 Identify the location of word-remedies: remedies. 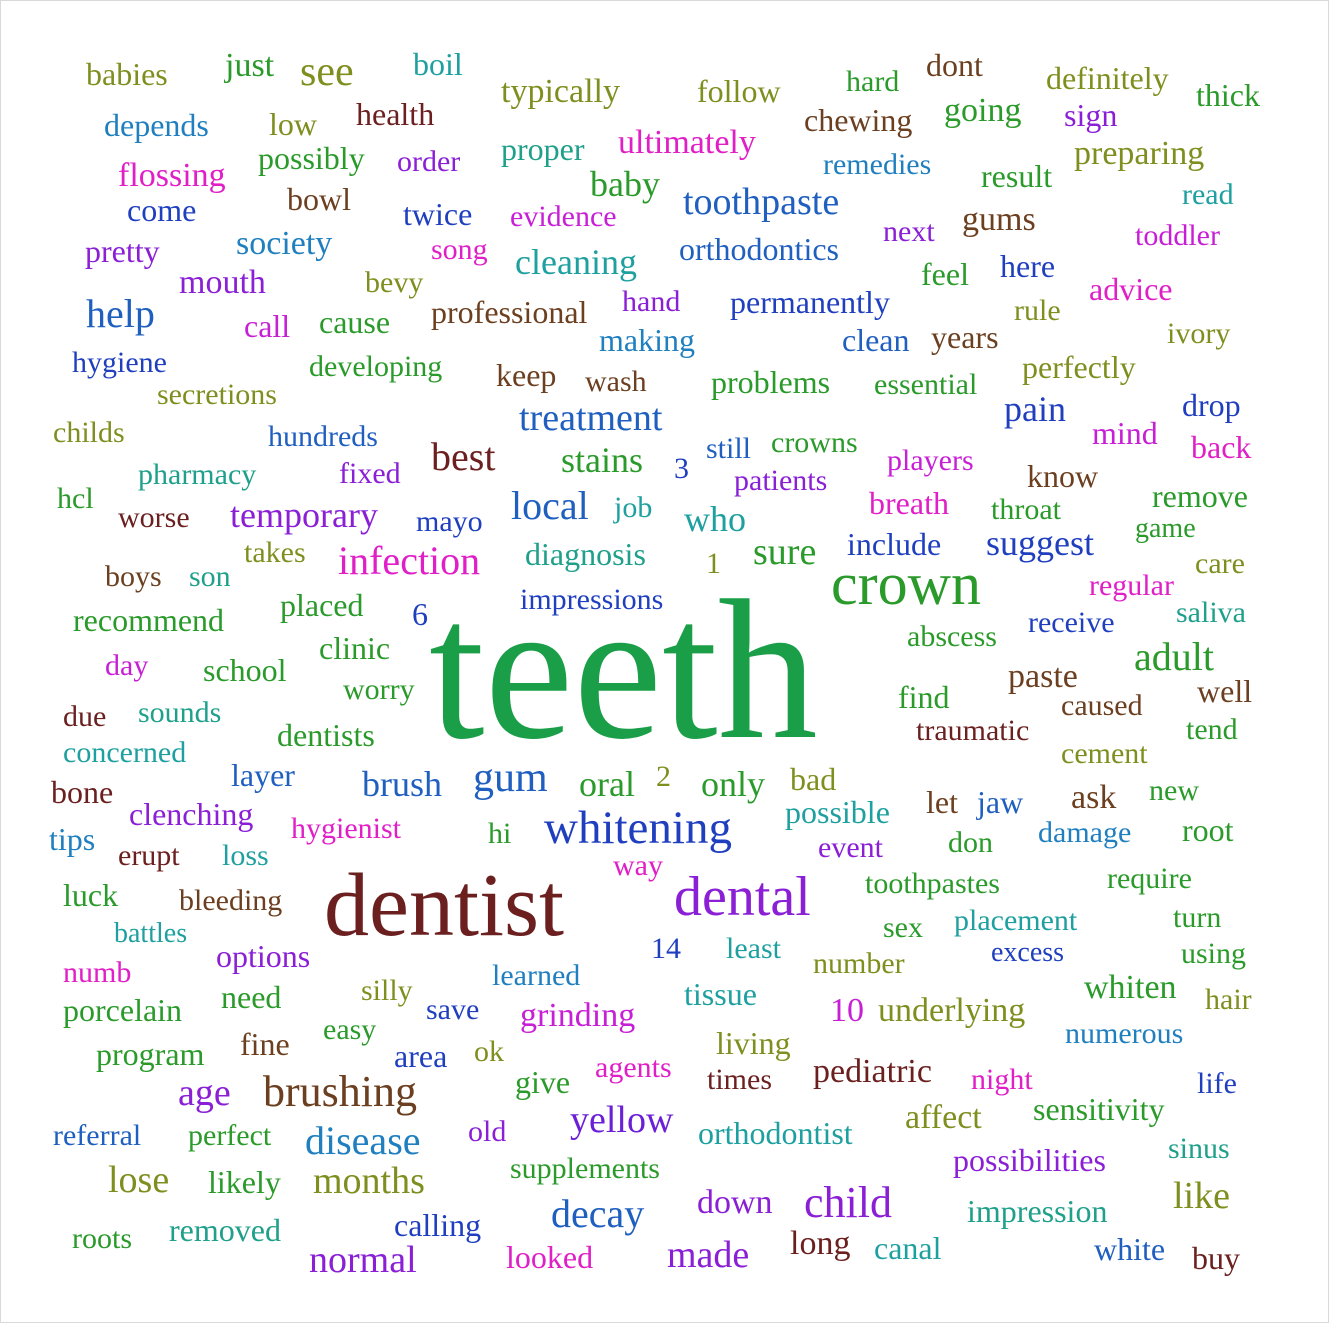
(877, 164).